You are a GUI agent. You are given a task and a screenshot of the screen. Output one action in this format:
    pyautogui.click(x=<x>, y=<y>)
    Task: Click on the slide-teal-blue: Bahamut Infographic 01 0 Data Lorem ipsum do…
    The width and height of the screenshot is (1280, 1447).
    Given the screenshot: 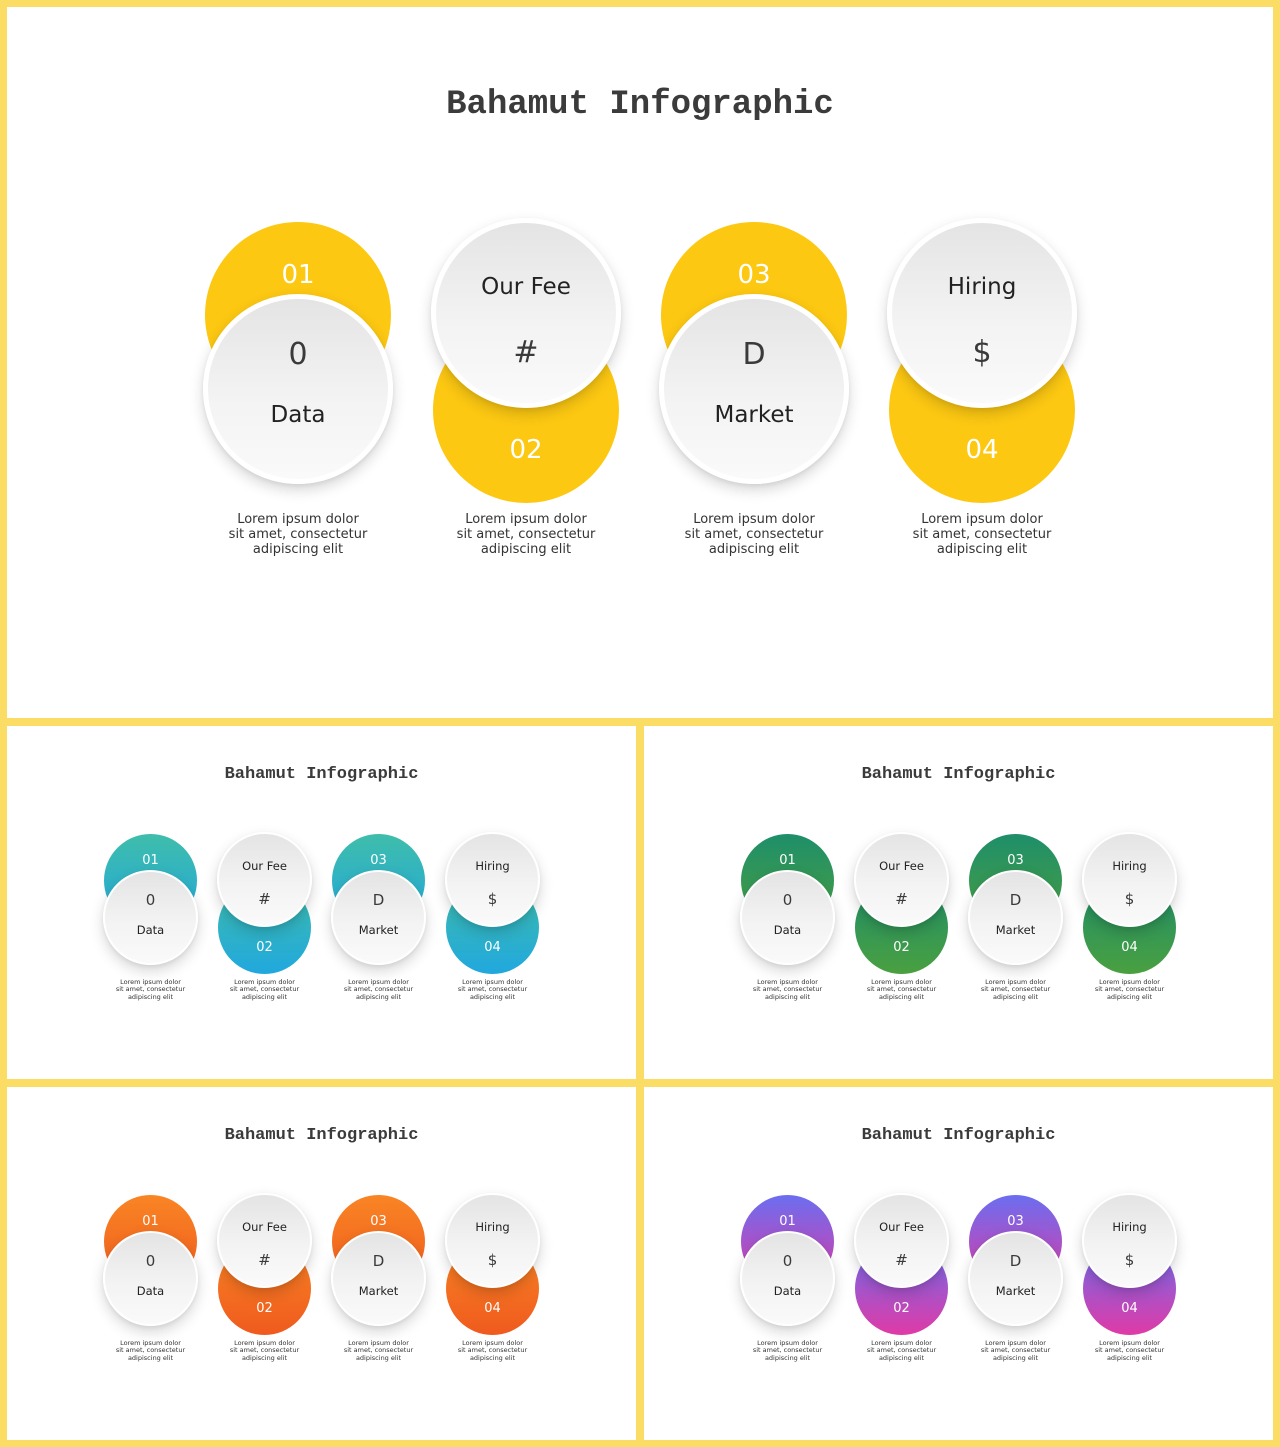 What is the action you would take?
    pyautogui.click(x=321, y=902)
    